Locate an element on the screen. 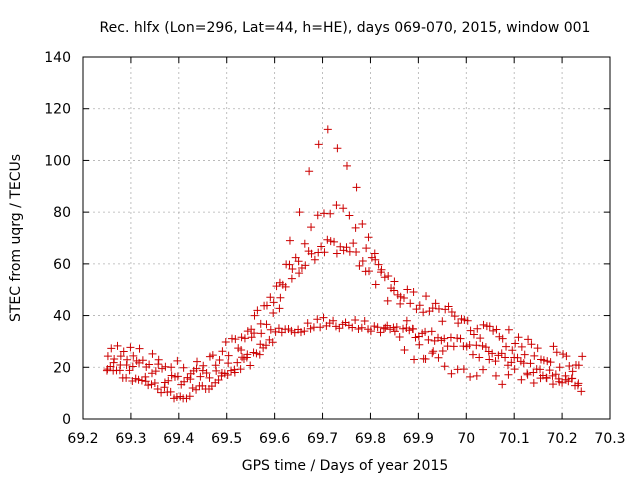 This screenshot has width=640, height=480. y-tick-label: 60 is located at coordinates (62, 265).